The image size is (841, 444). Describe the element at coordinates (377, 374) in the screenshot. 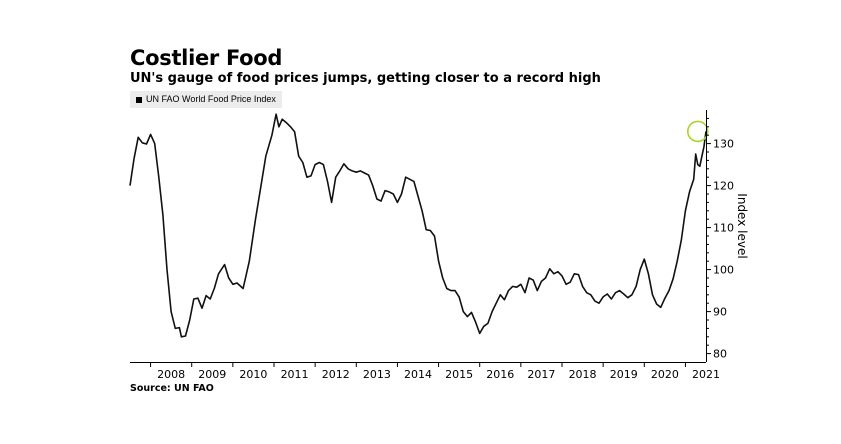

I see `x-tick-label-2013: 2013` at that location.